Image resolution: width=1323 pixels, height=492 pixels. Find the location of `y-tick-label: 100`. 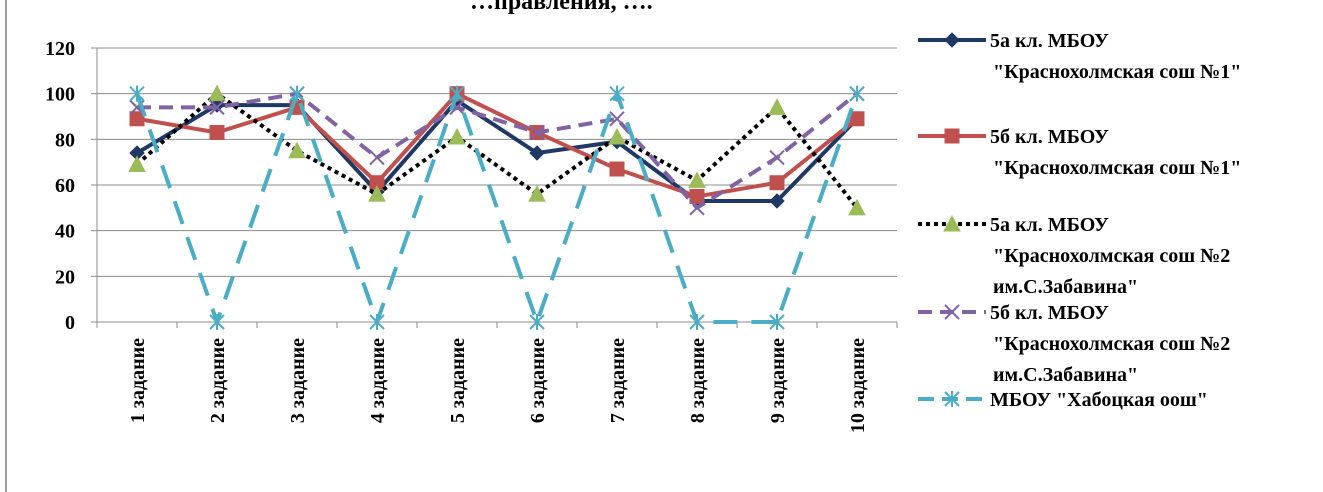

y-tick-label: 100 is located at coordinates (60, 95).